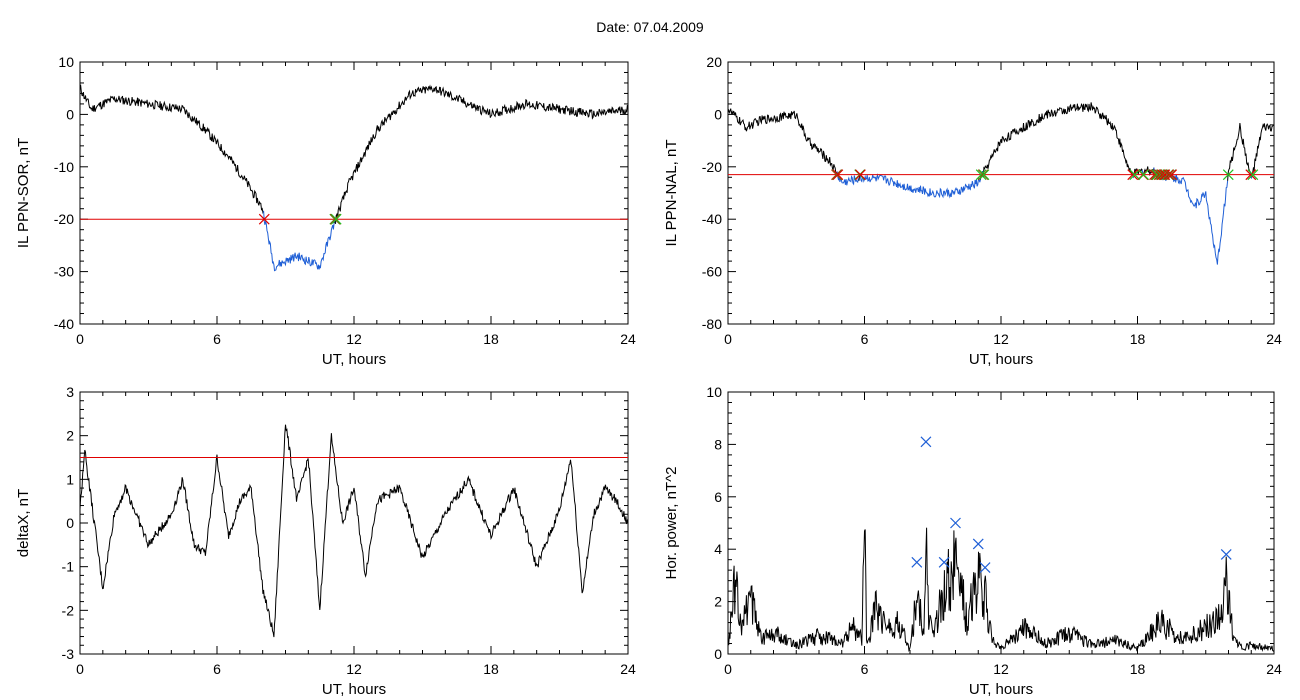 The image size is (1300, 700). What do you see at coordinates (64, 272) in the screenshot?
I see `y-tick-label: -30` at bounding box center [64, 272].